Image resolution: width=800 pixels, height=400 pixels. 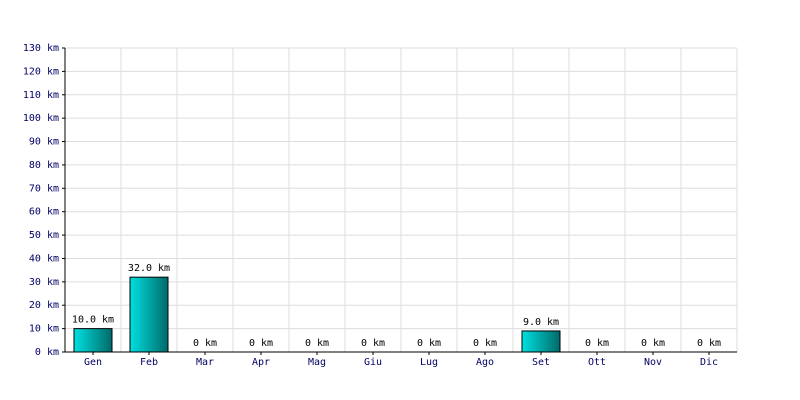 I want to click on y-tick-label: 70 km, so click(x=44, y=188).